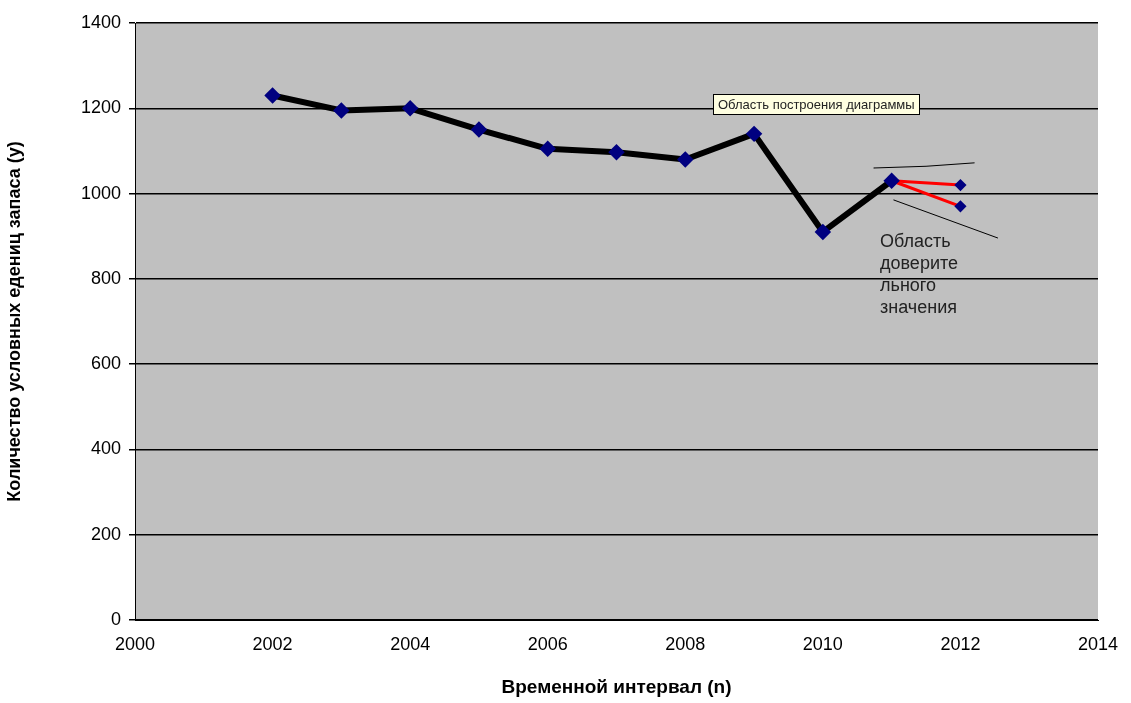 The image size is (1131, 703). I want to click on x-tick-label: 2010, so click(822, 643).